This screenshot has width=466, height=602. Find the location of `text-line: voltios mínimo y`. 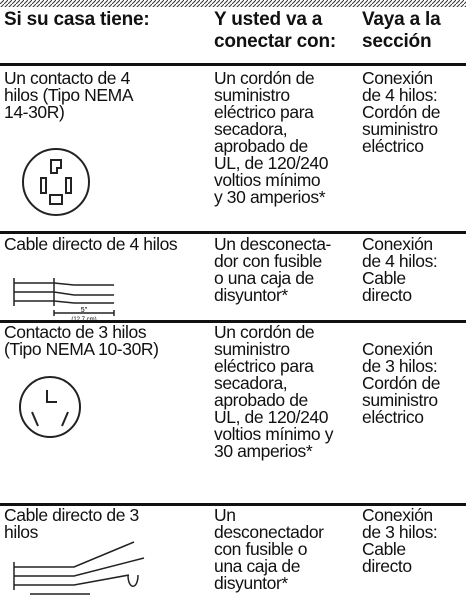

text-line: voltios mínimo y is located at coordinates (274, 434).